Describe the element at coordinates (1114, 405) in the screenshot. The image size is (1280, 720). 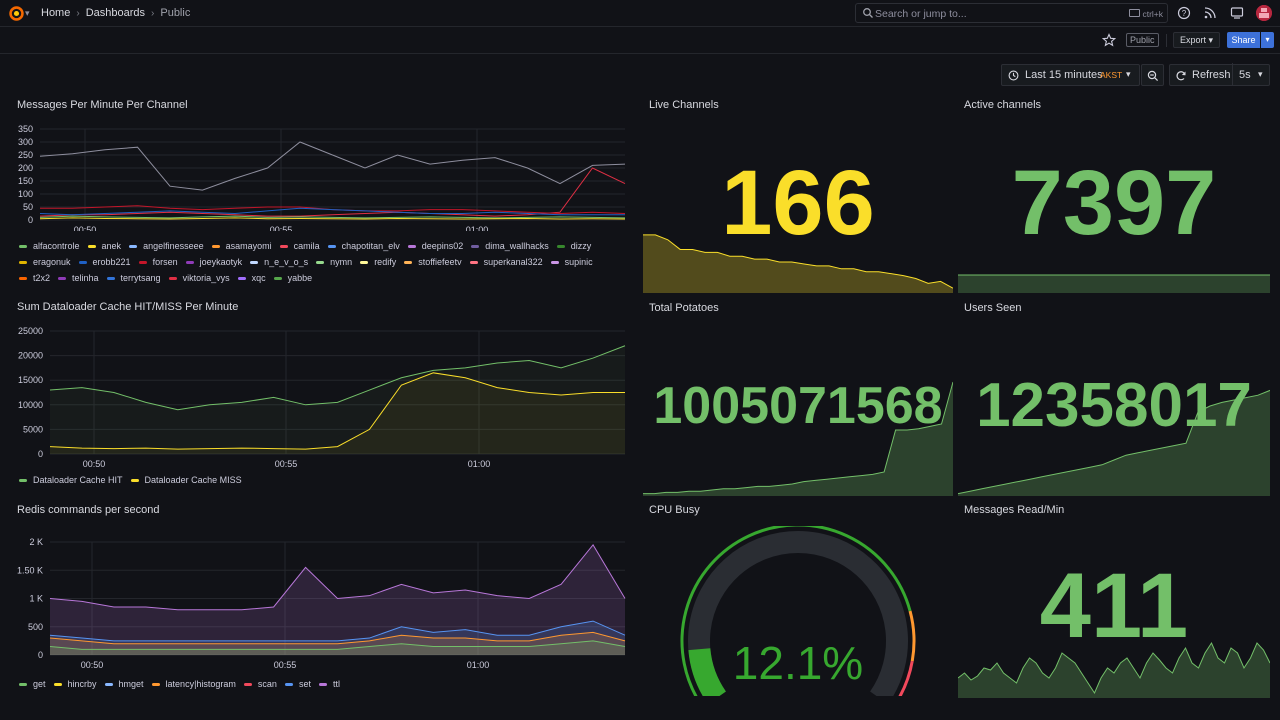
I see `stat-value: 12358017` at that location.